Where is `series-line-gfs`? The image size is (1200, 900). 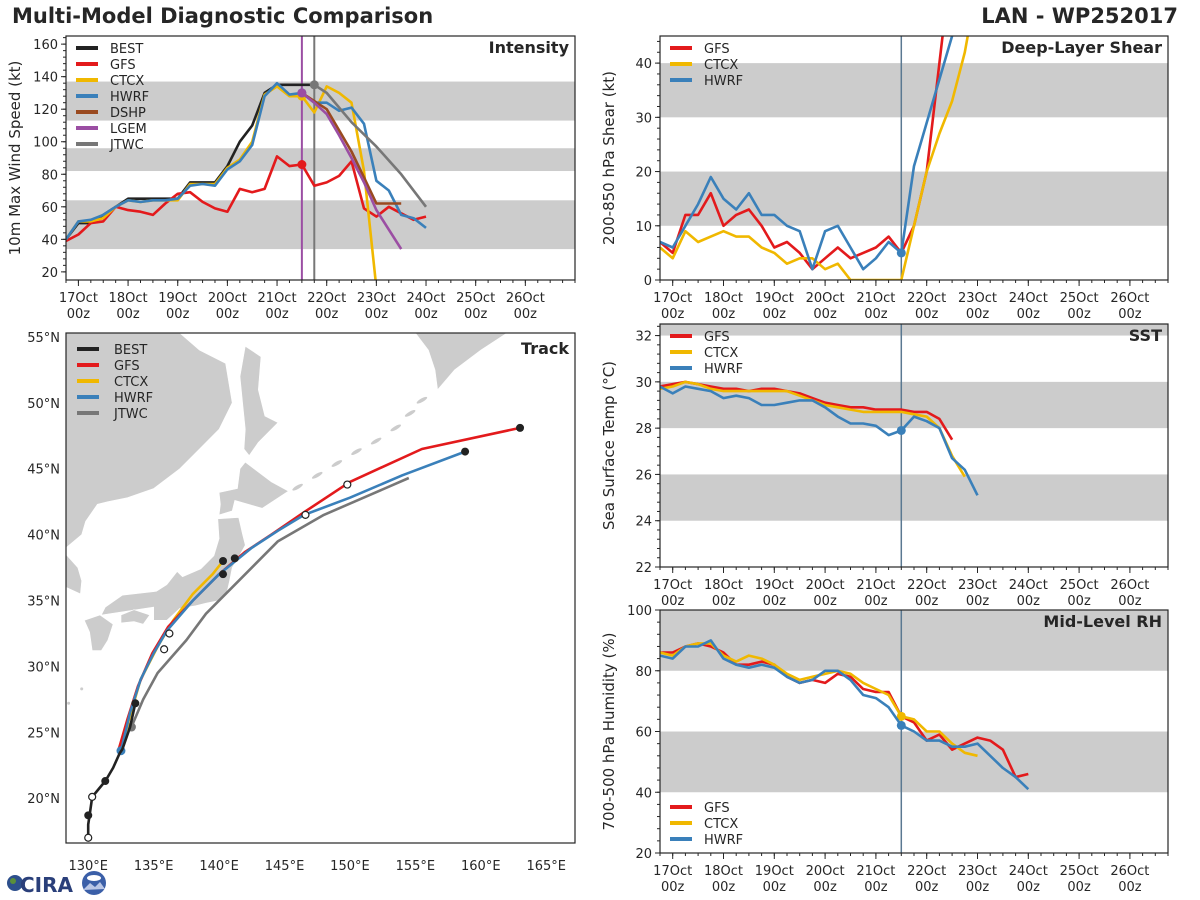 series-line-gfs is located at coordinates (802, 153).